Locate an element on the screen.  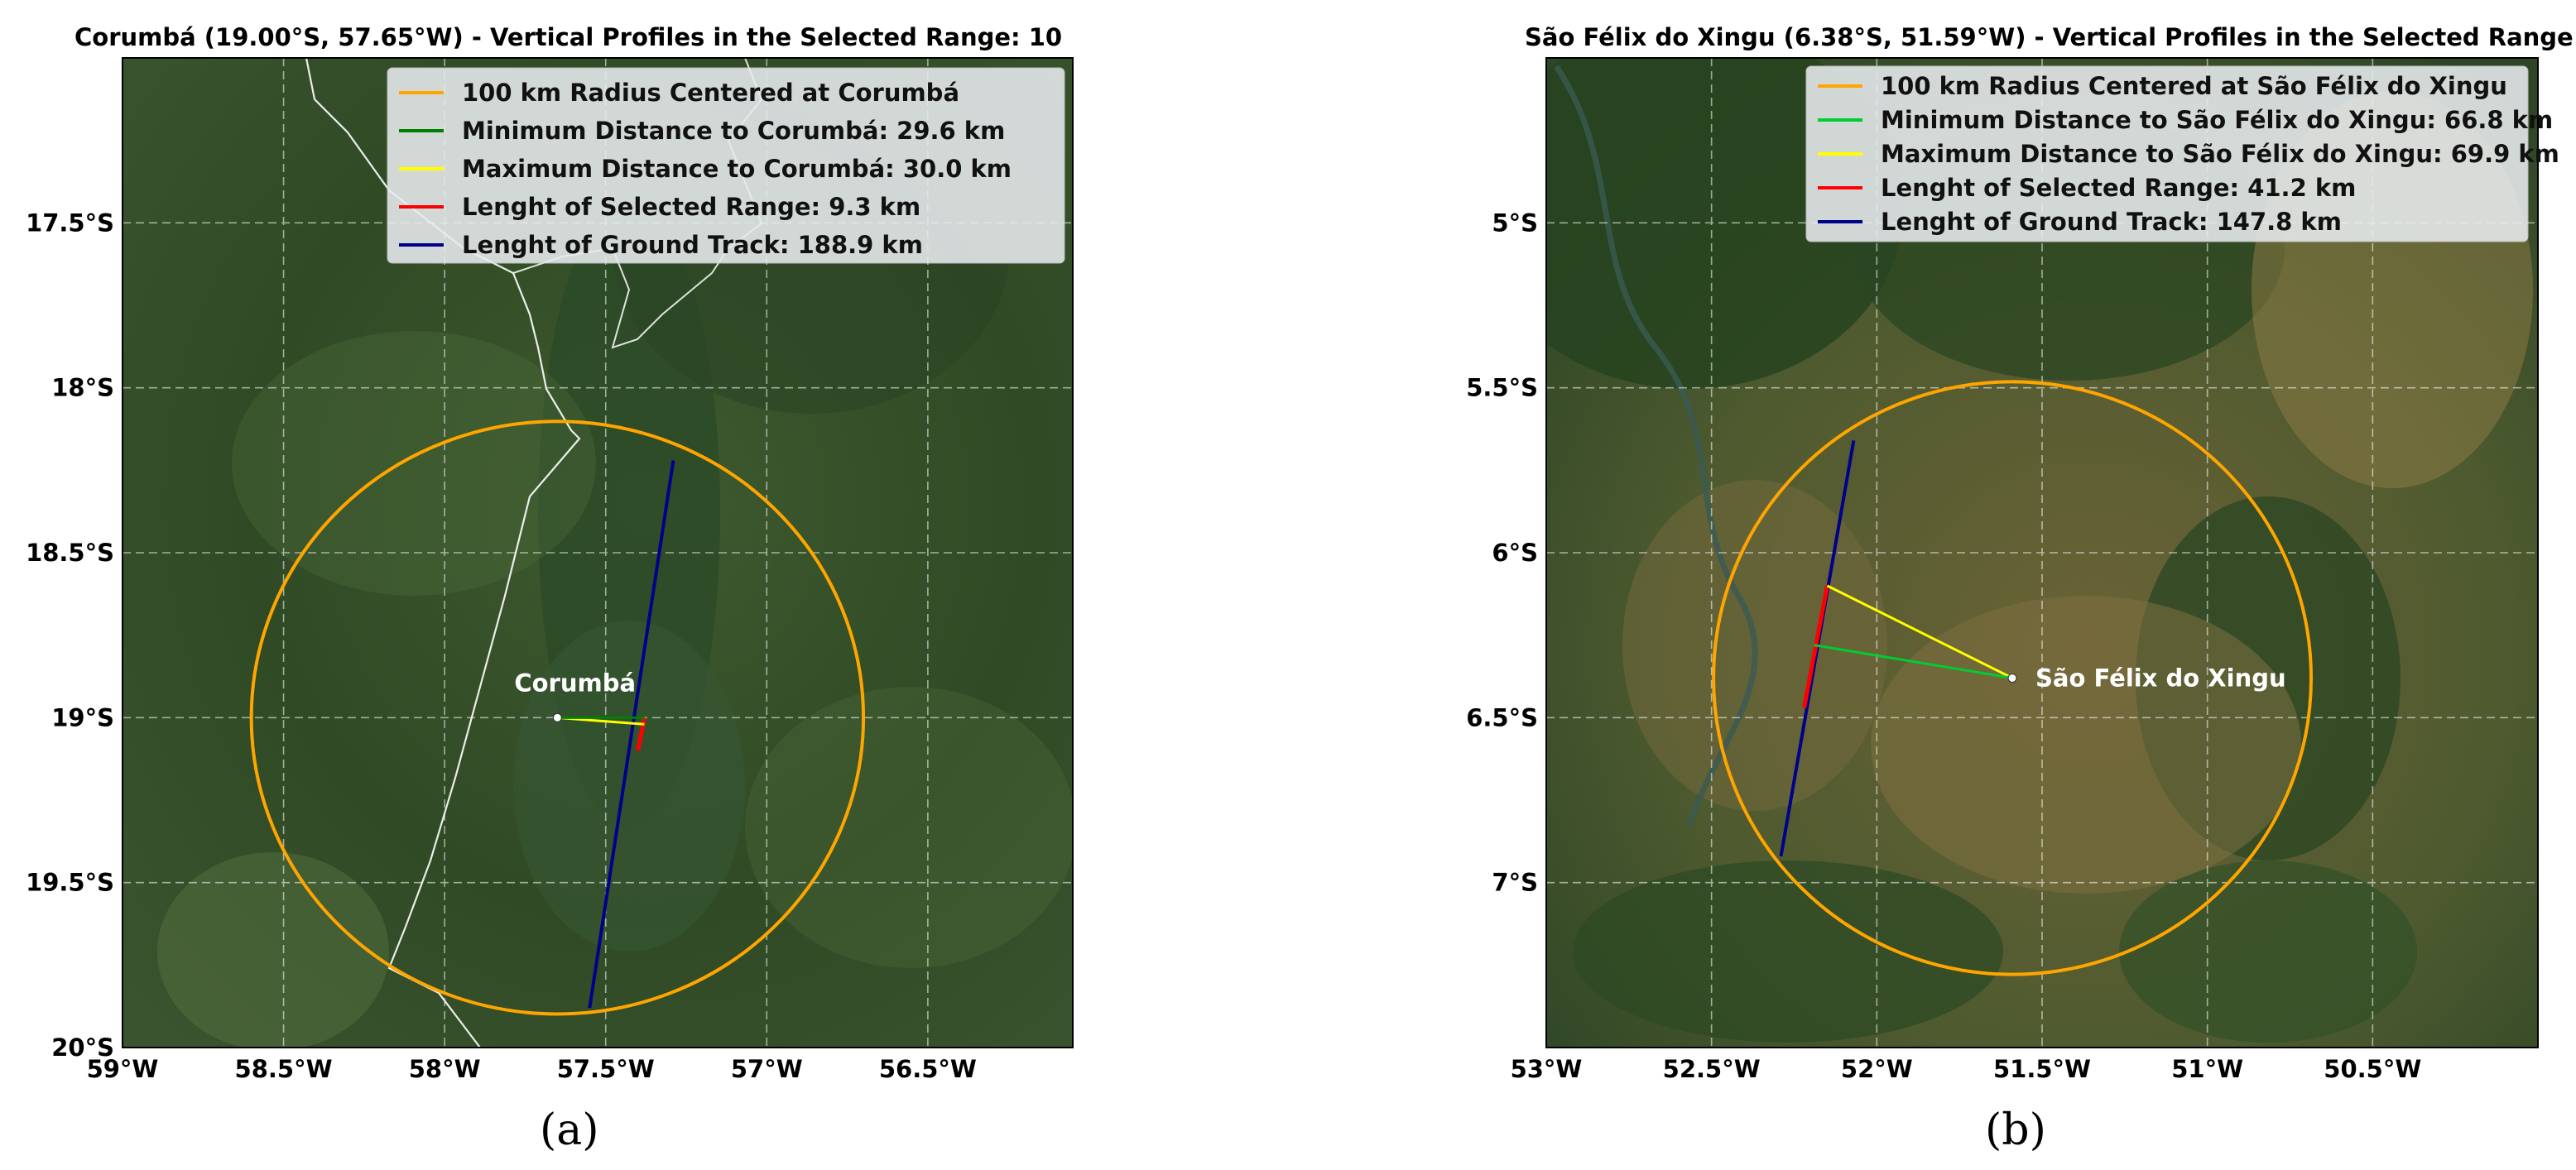
legend-entry-label: Lenght of Selected Range: 9.3 km is located at coordinates (691, 207).